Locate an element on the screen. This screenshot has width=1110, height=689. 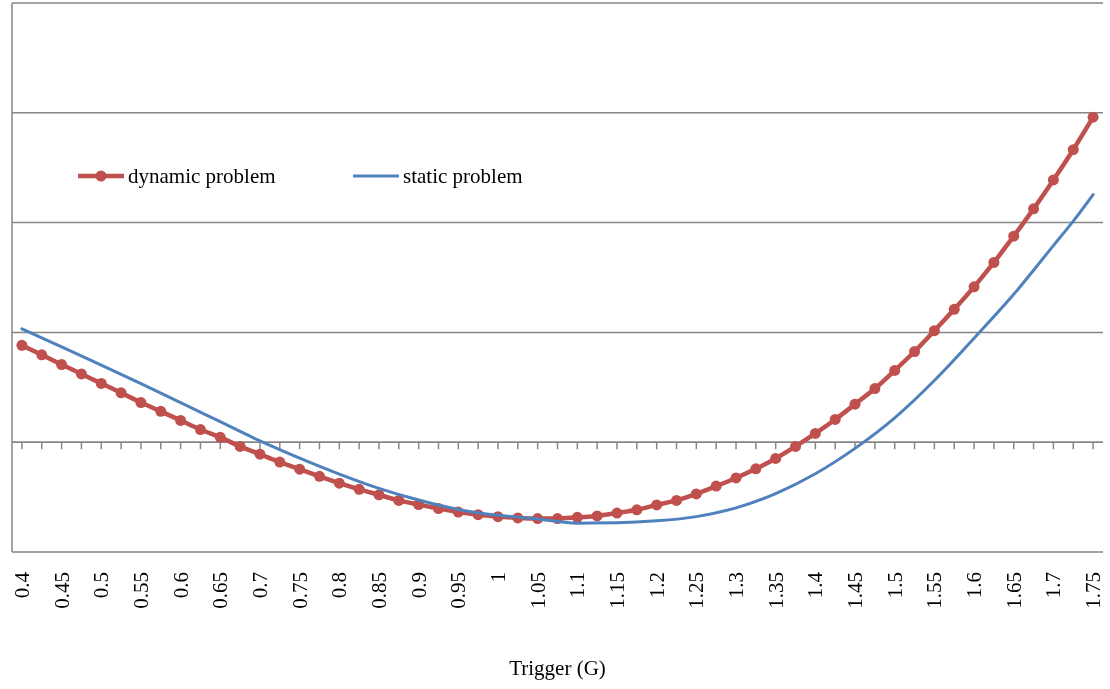
x-tick-label: 0.7 is located at coordinates (259, 585).